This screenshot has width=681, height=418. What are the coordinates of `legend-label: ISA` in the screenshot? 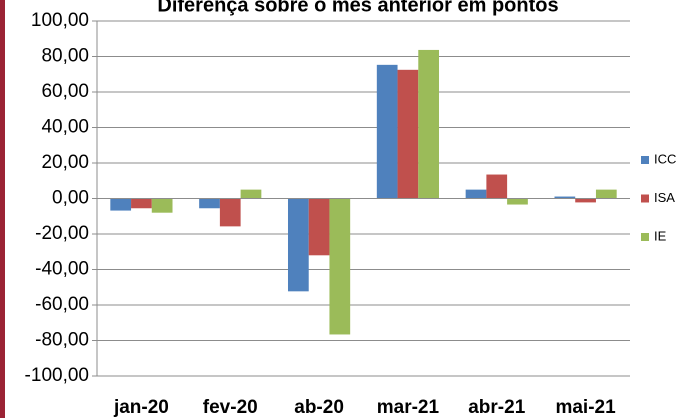 It's located at (664, 197).